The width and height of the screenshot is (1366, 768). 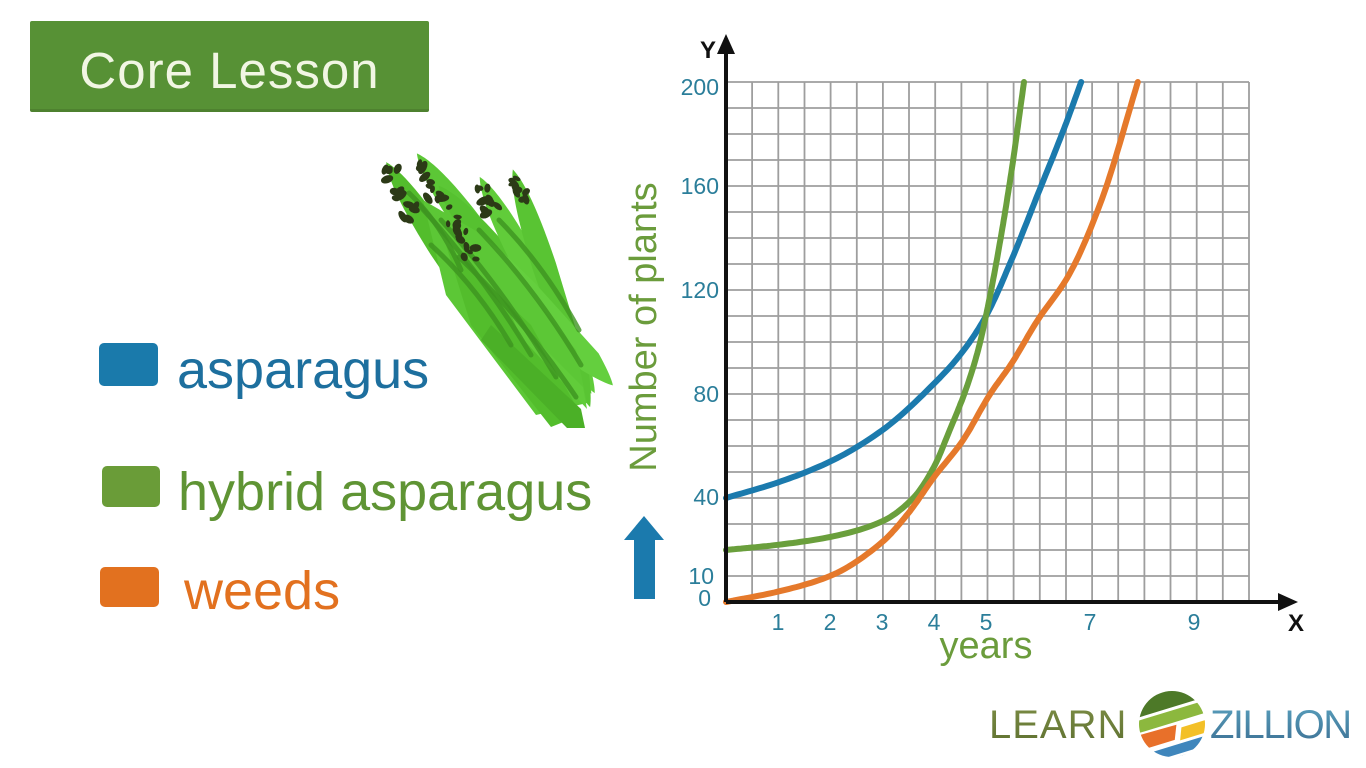 I want to click on svg-text: ZILLION, so click(x=1280, y=725).